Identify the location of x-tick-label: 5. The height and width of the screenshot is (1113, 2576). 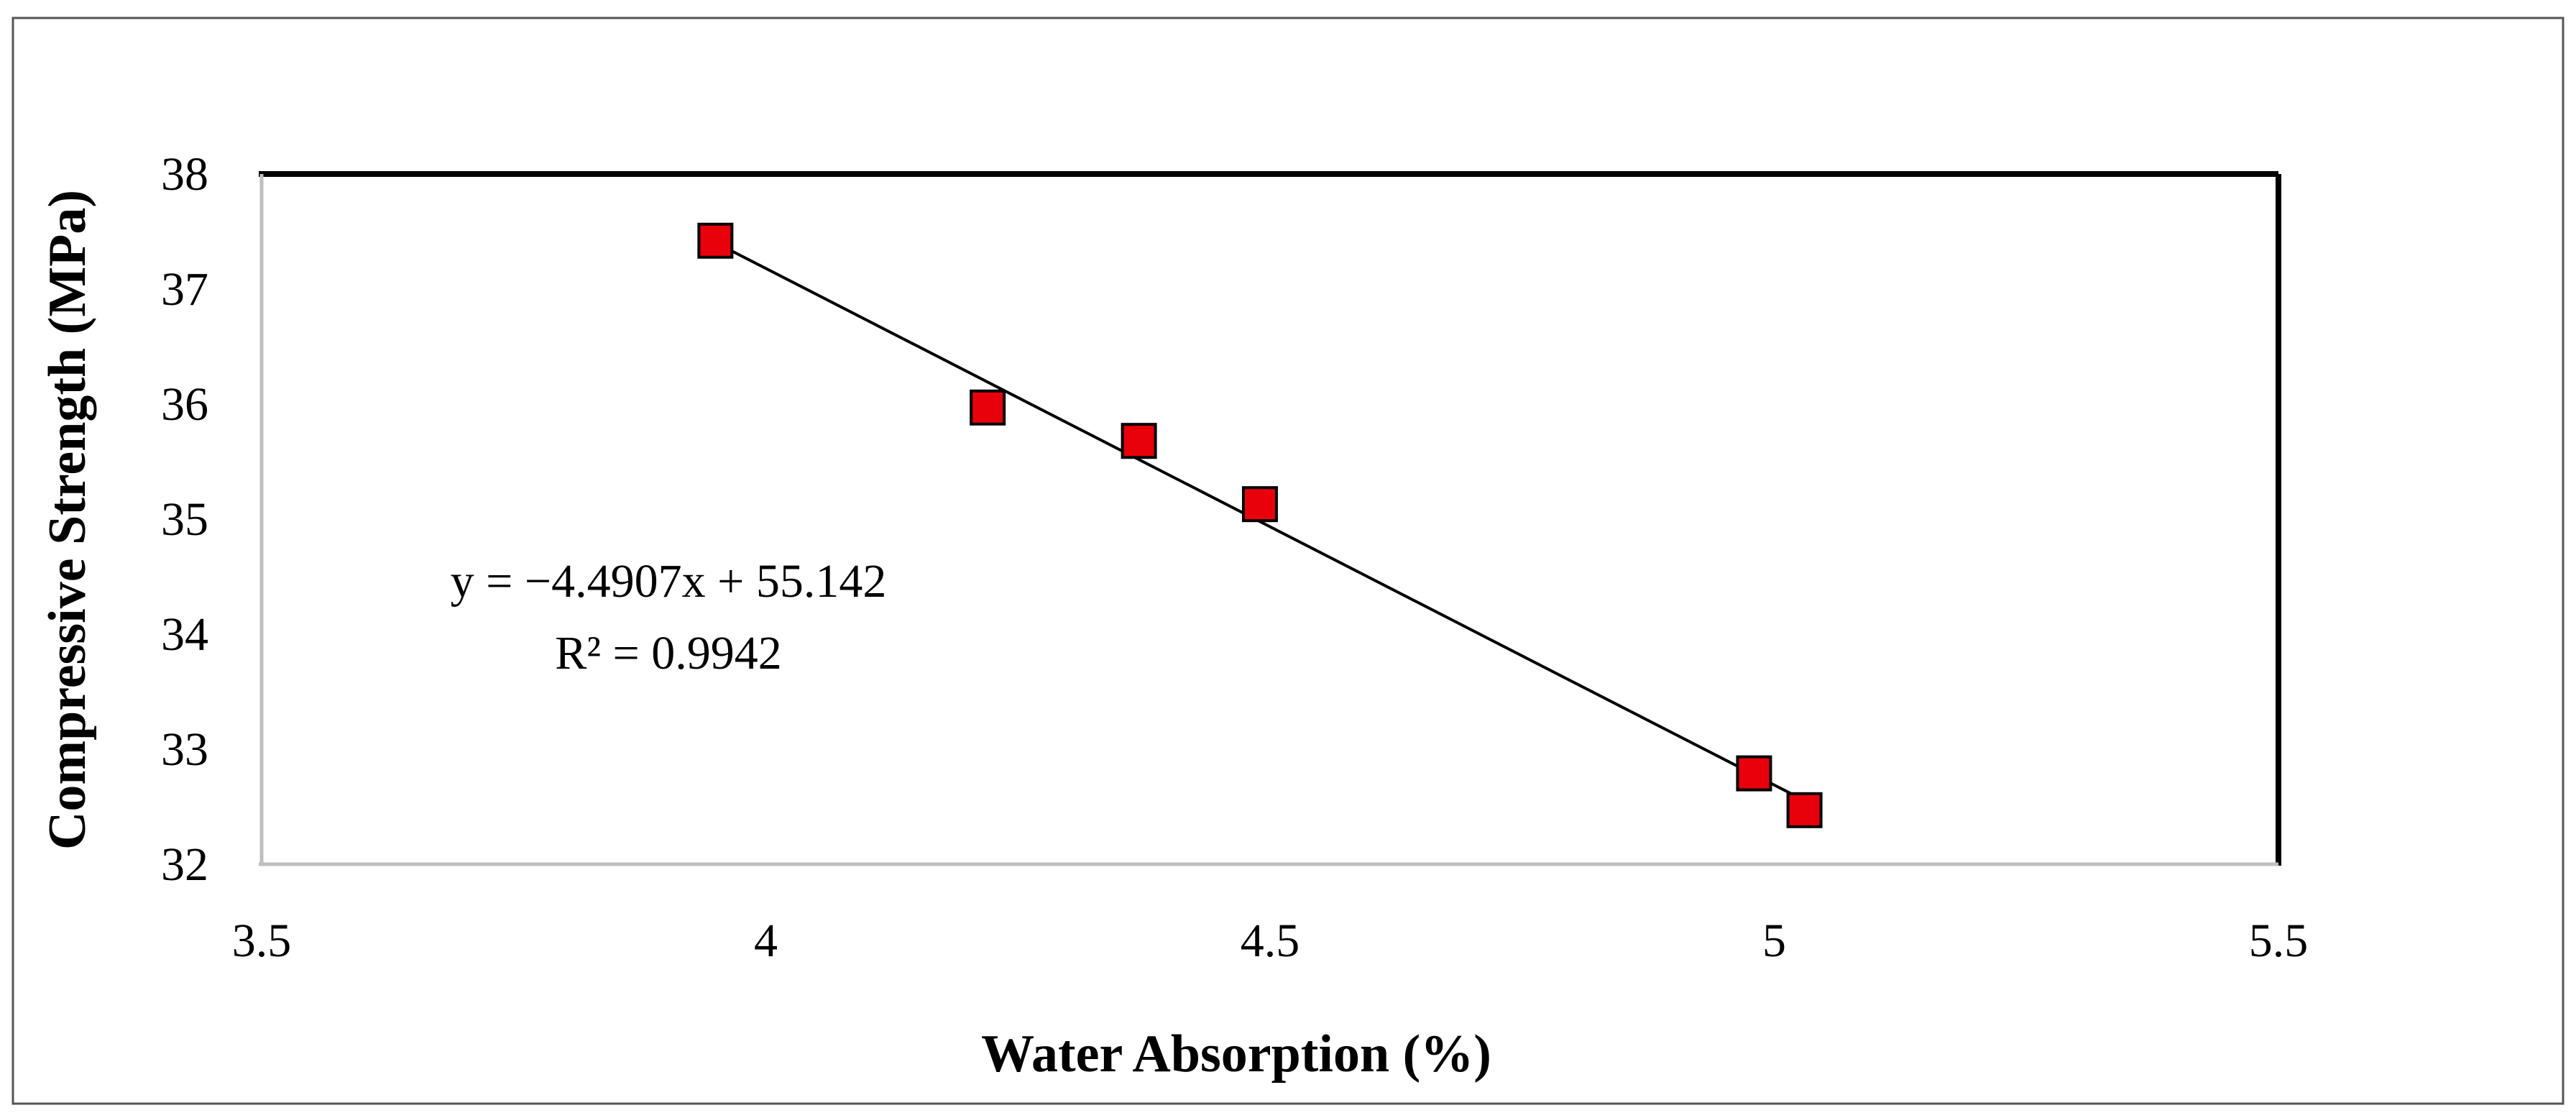
(1774, 941).